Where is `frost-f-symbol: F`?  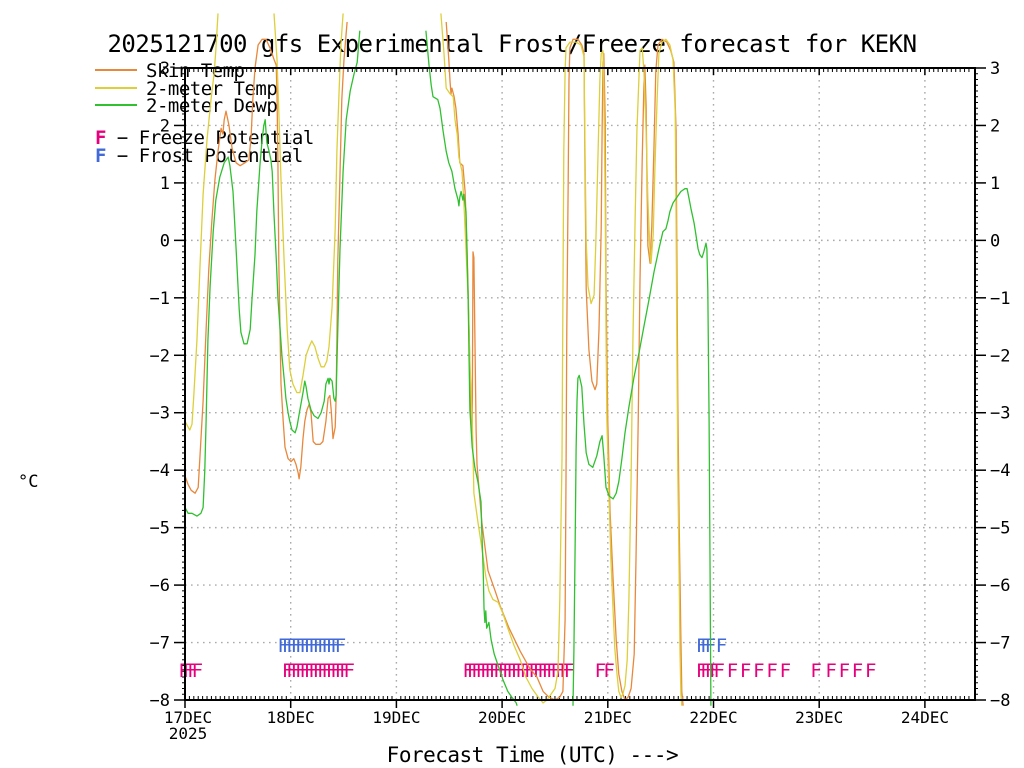 frost-f-symbol: F is located at coordinates (100, 156).